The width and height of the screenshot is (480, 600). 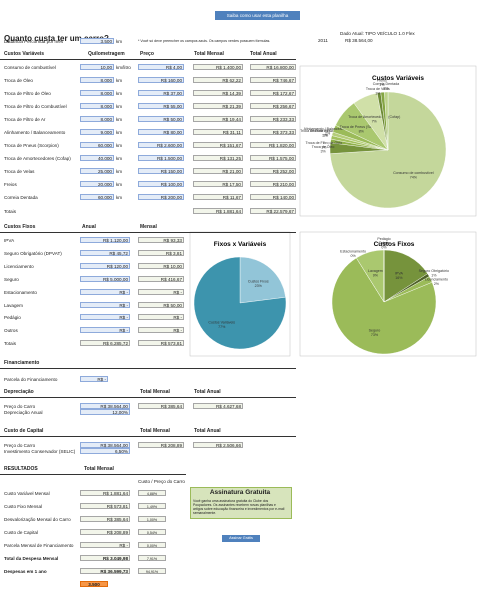 I want to click on formula: R$ 31,11, so click(x=218, y=132).